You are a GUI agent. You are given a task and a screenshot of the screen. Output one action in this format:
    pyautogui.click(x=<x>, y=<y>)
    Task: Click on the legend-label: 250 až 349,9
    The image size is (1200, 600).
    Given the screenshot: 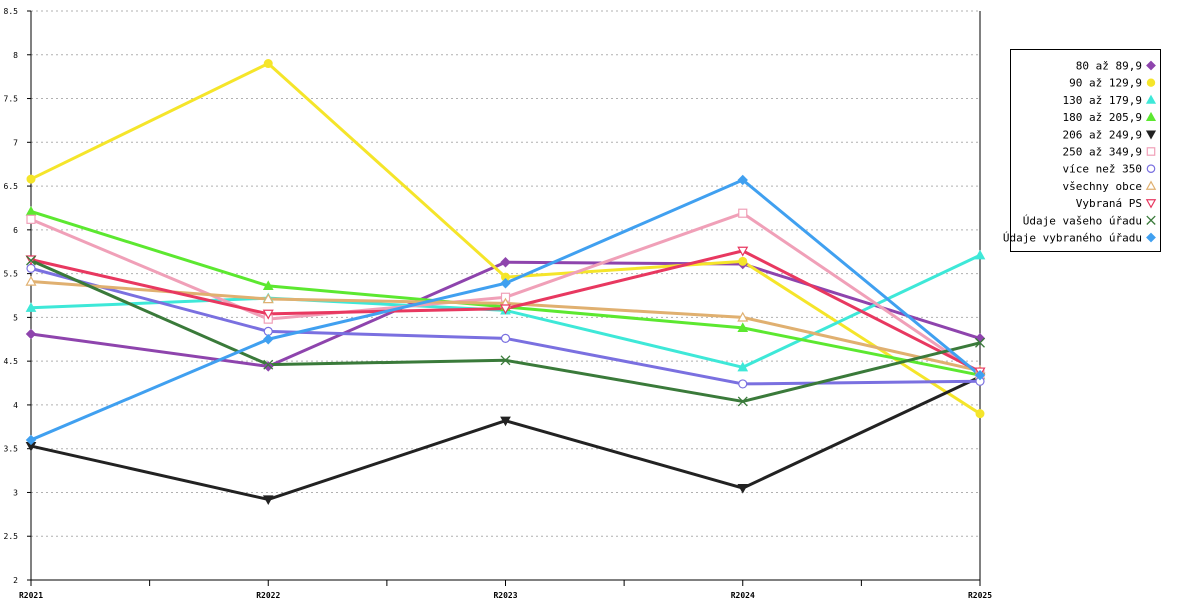 What is the action you would take?
    pyautogui.click(x=1102, y=152)
    